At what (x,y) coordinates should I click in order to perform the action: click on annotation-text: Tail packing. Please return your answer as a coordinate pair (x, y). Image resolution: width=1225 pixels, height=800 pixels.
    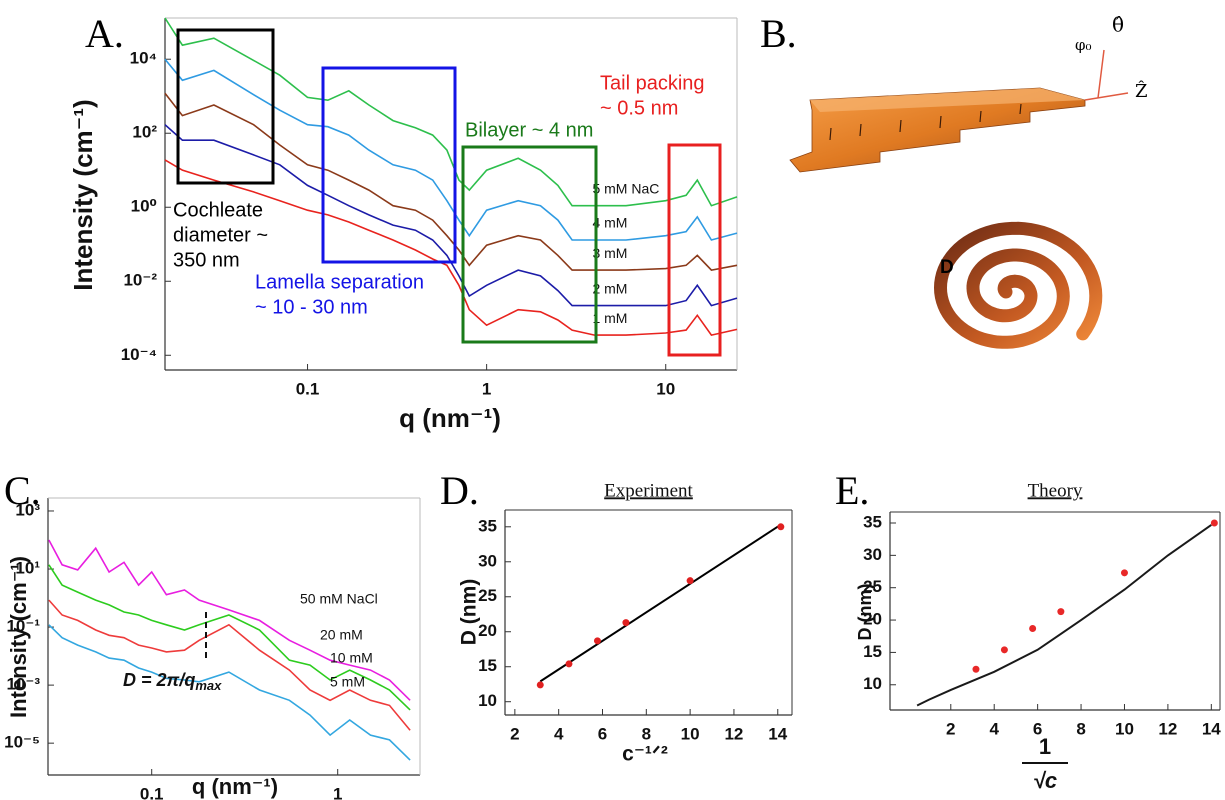
    Looking at the image, I should click on (652, 83).